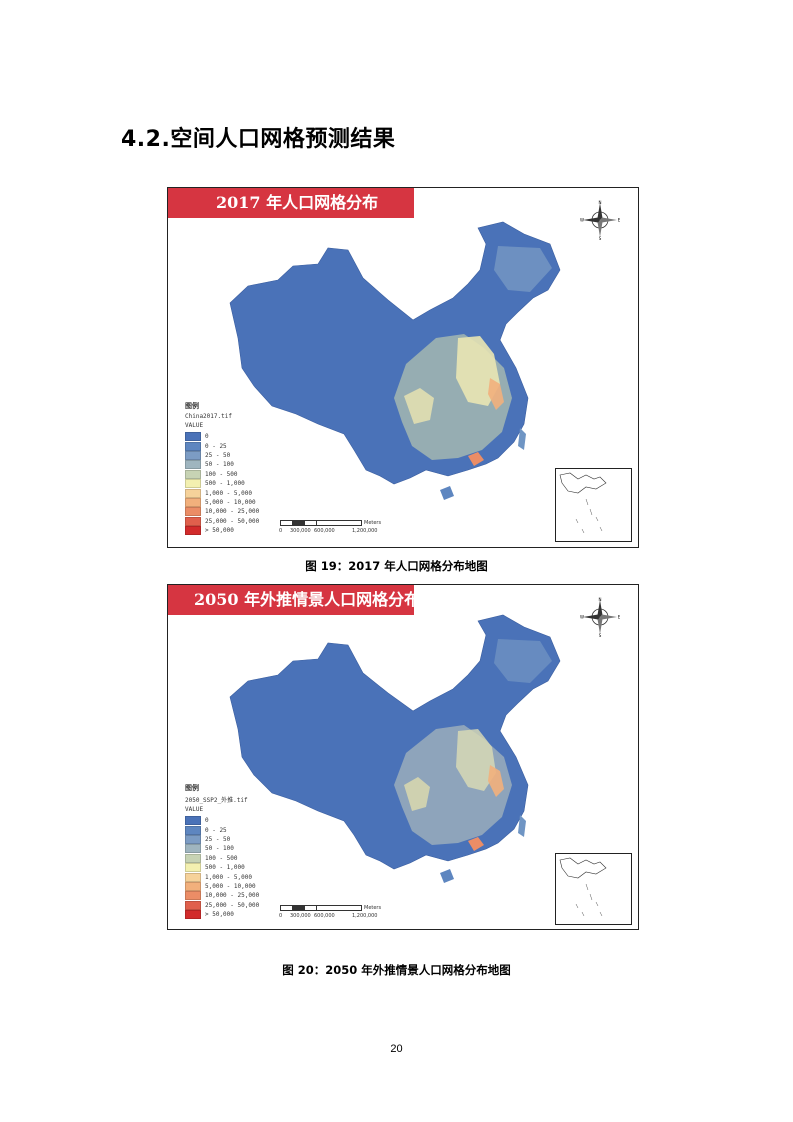 This screenshot has height=1122, width=793. Describe the element at coordinates (396, 566) in the screenshot. I see `figure-caption: 图 19：2017 年人口网格分布地图` at that location.